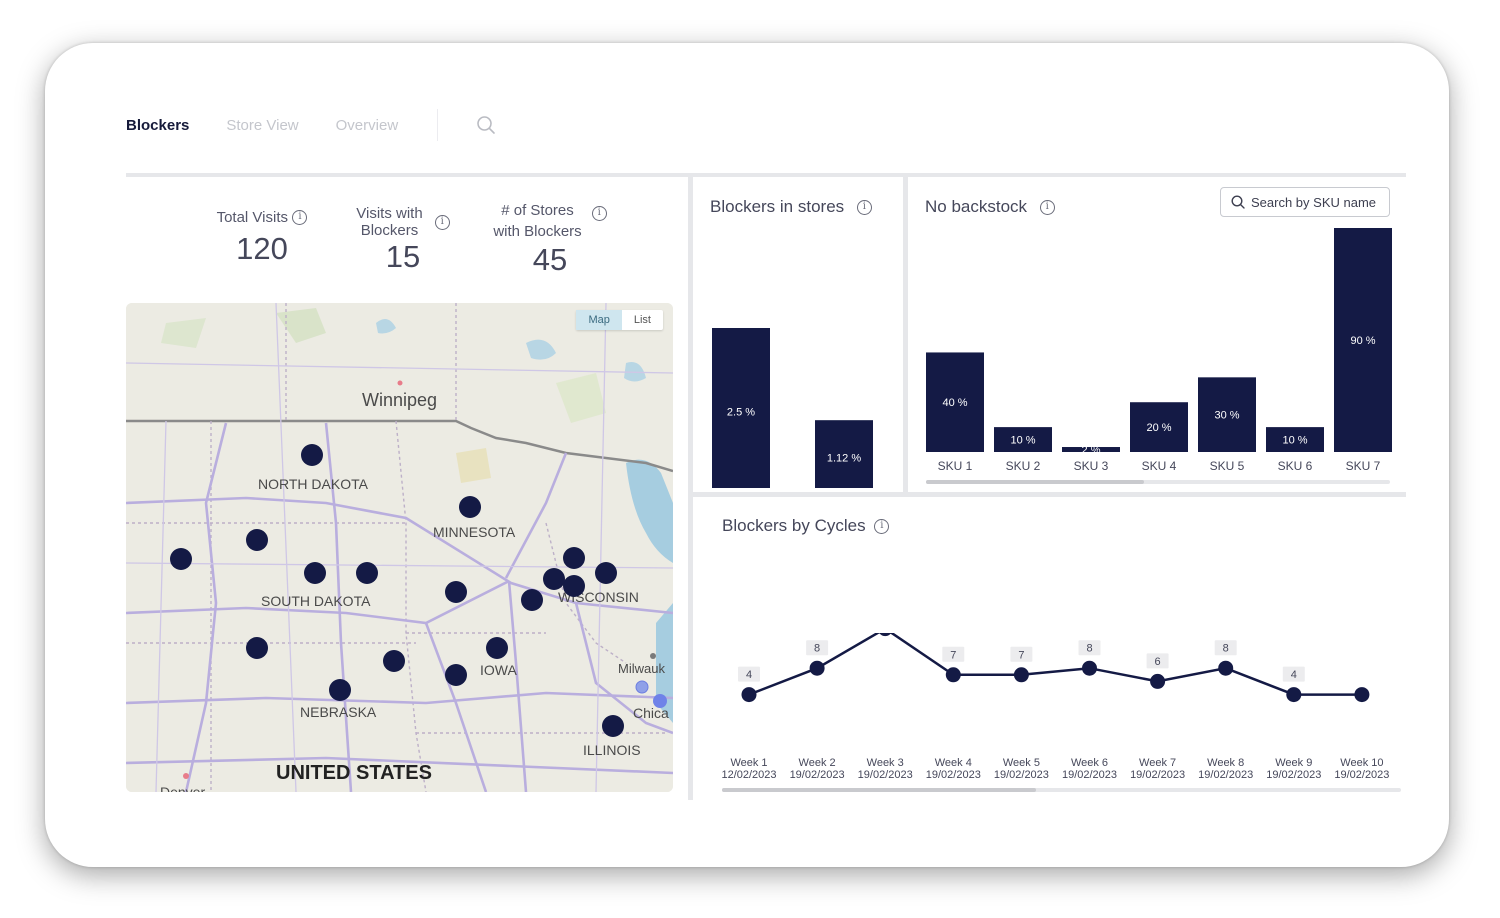 The width and height of the screenshot is (1500, 918). What do you see at coordinates (537, 210) in the screenshot?
I see `stat-label-line: # of Stores` at bounding box center [537, 210].